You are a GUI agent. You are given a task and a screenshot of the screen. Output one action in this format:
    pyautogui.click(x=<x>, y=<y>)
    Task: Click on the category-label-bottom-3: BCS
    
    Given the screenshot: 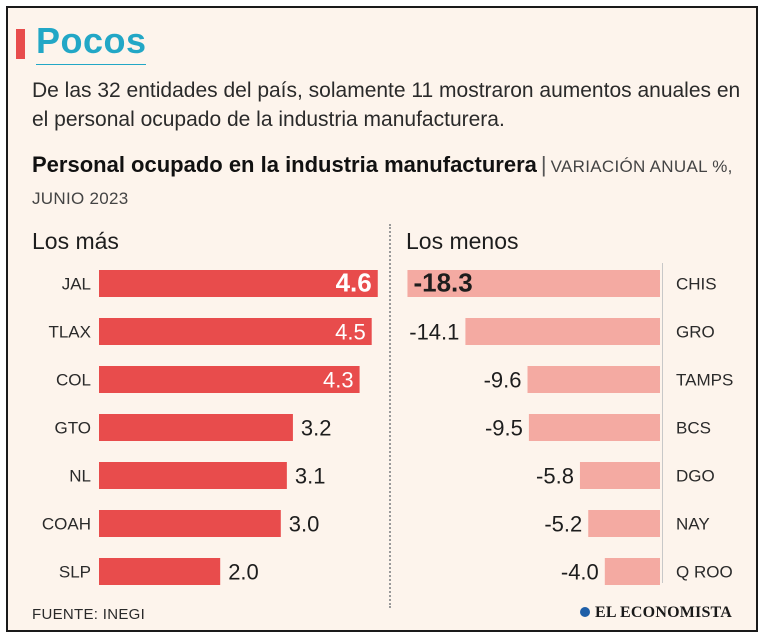 What is the action you would take?
    pyautogui.click(x=693, y=428)
    